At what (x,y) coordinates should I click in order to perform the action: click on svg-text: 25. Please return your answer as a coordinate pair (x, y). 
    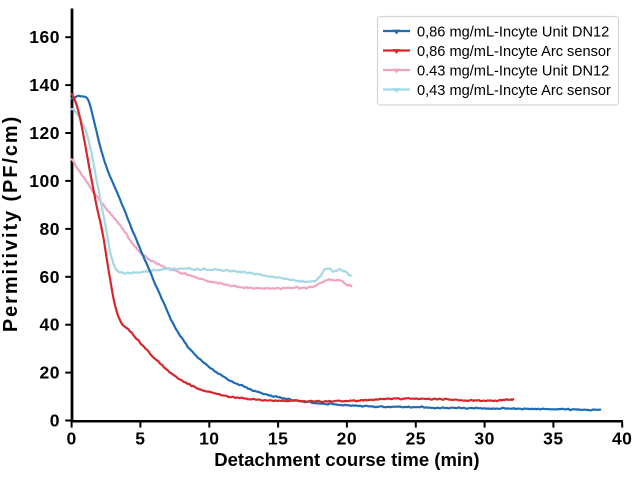
    Looking at the image, I should click on (416, 439).